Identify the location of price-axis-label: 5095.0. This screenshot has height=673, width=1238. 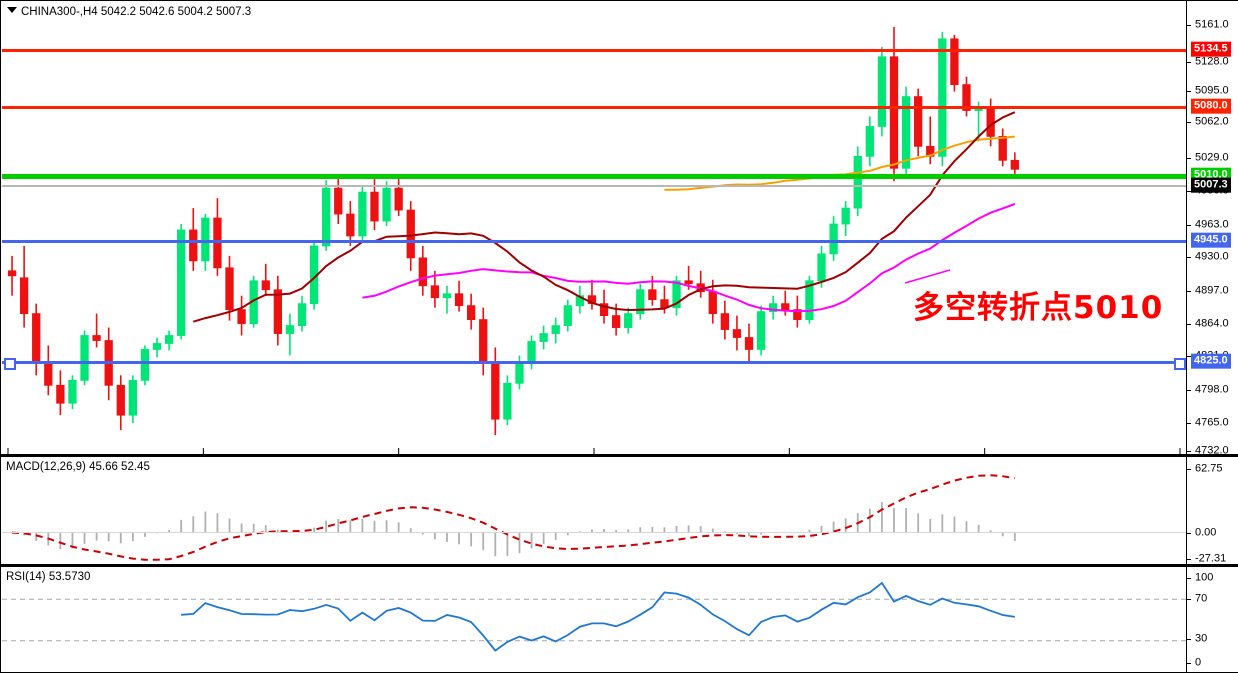
(1212, 90).